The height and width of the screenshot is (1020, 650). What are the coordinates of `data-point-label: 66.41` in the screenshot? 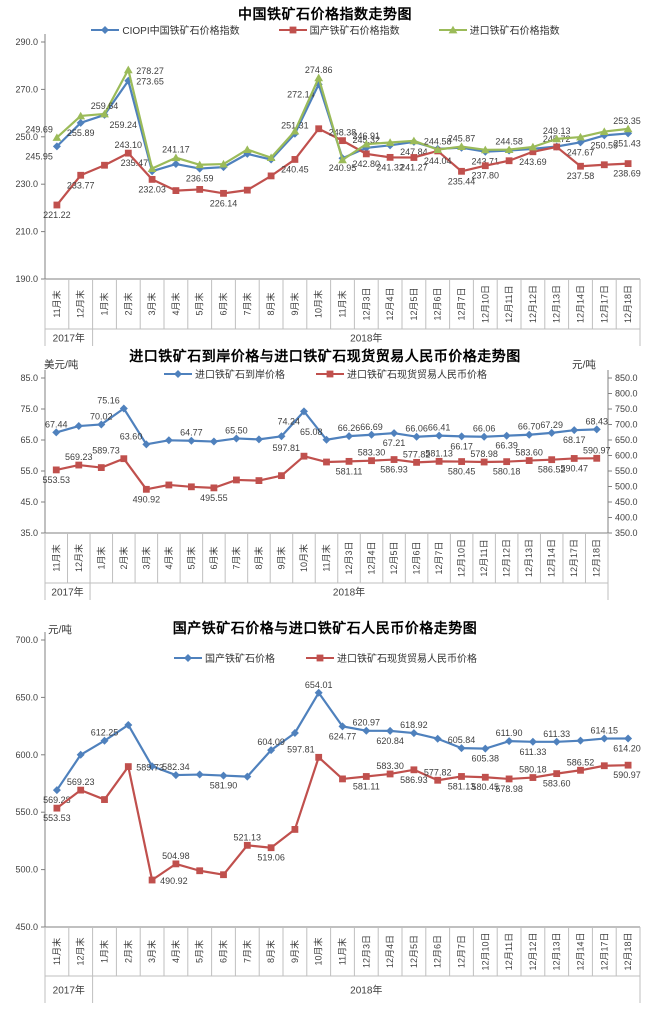 It's located at (439, 428).